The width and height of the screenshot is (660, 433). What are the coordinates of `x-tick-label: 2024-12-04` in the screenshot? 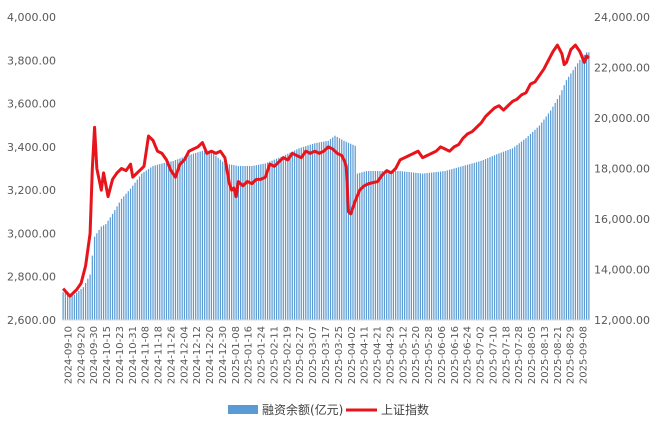 It's located at (184, 355).